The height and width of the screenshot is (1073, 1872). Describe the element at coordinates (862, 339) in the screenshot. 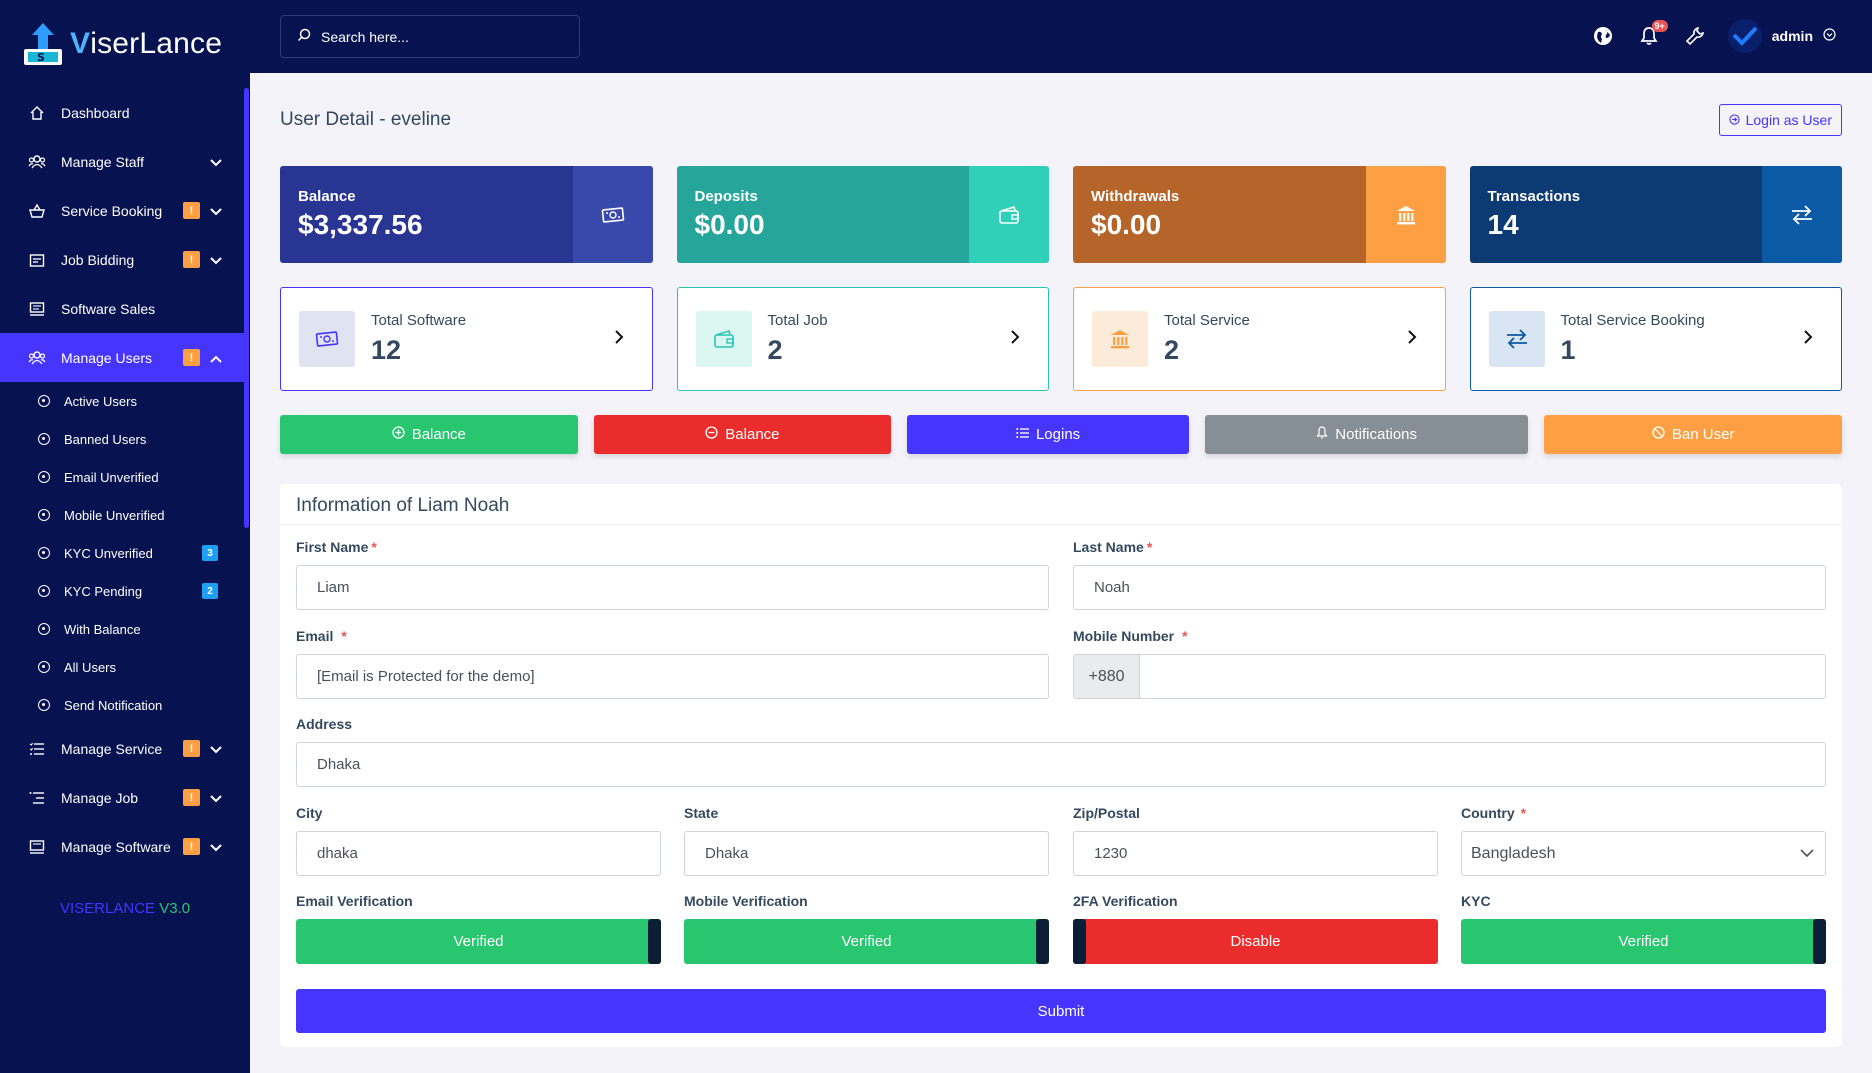

I see `widget-card-total-job: Total Job 2` at that location.